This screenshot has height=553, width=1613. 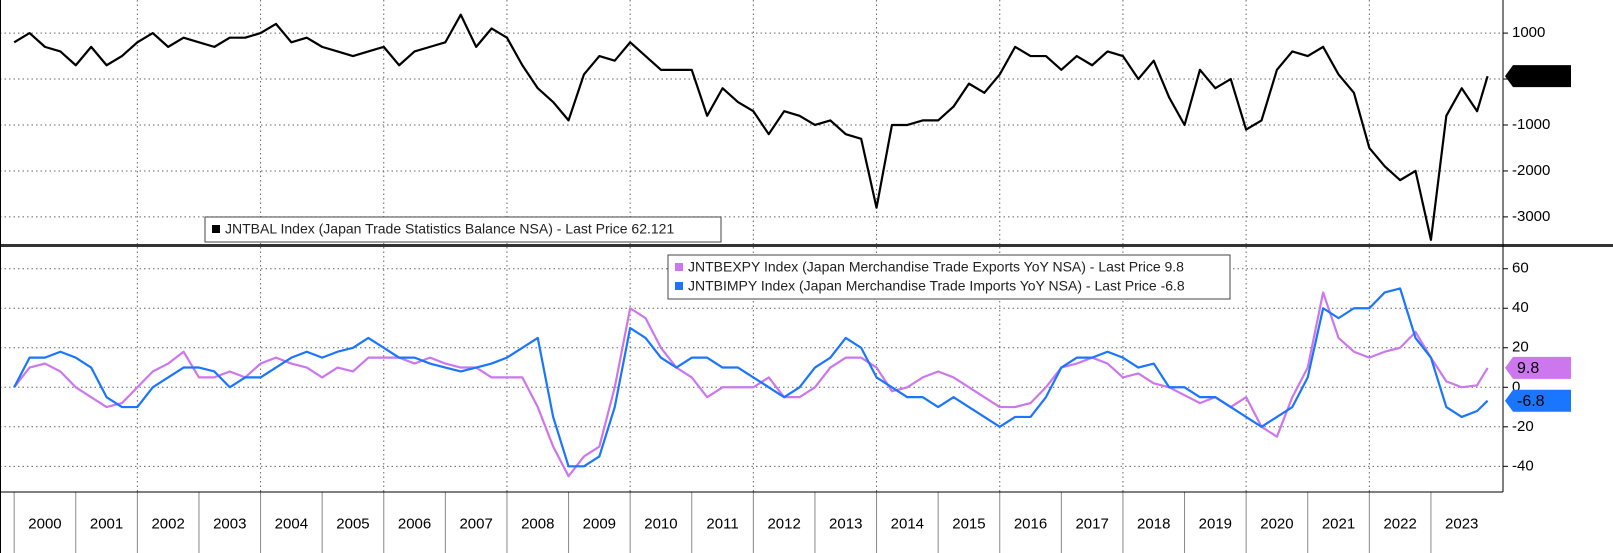 What do you see at coordinates (291, 523) in the screenshot?
I see `x-tick-label: 2004` at bounding box center [291, 523].